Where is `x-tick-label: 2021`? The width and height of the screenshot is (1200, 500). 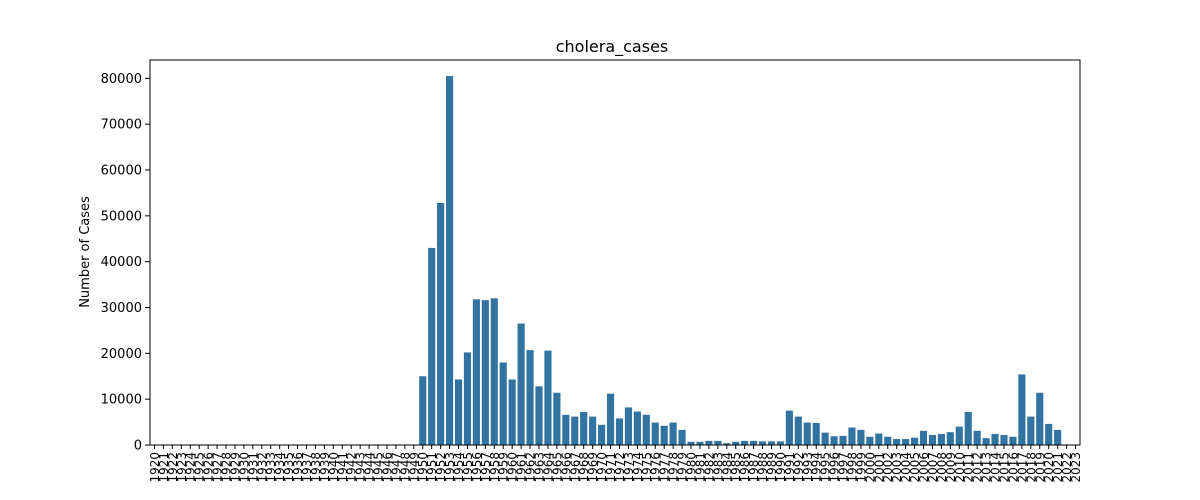 x-tick-label: 2021 is located at coordinates (1058, 467).